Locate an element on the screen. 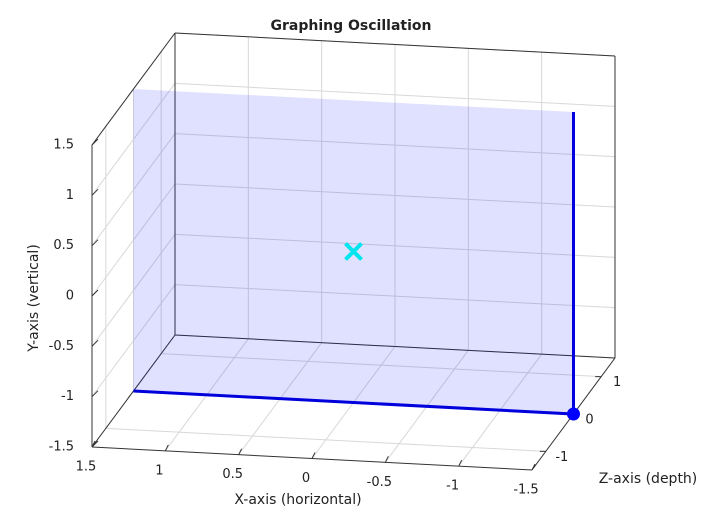 This screenshot has height=526, width=701. y-tick-label: -0.5 is located at coordinates (61, 346).